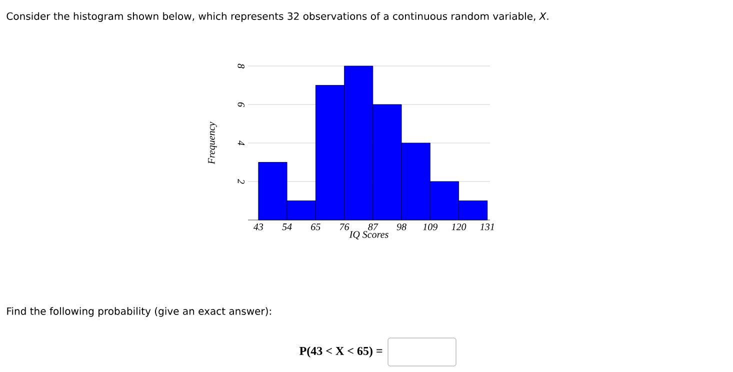 Image resolution: width=733 pixels, height=372 pixels. I want to click on x-tick-label: 109, so click(430, 227).